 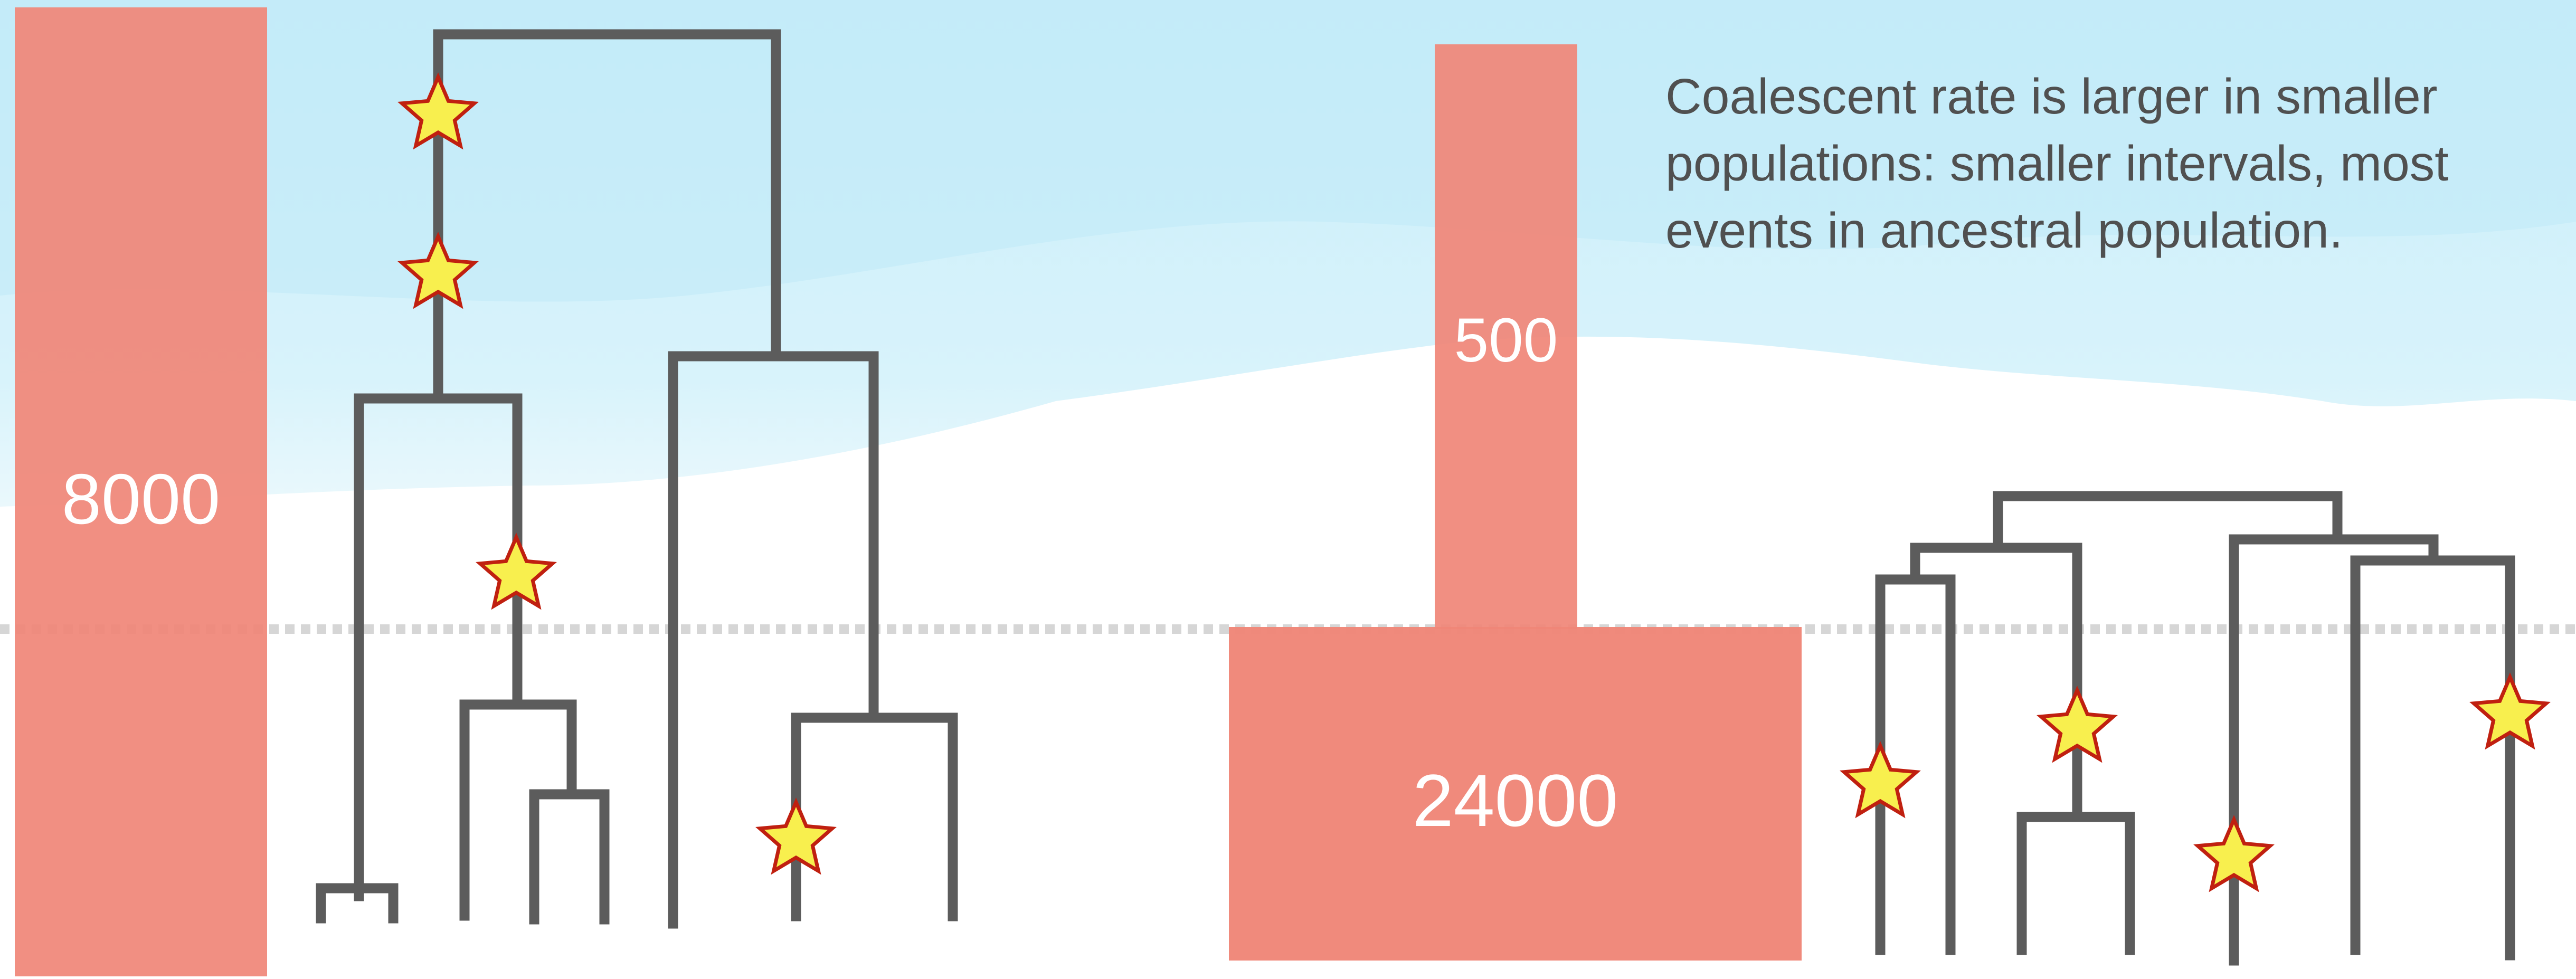 I want to click on population-bar-left, so click(x=141, y=491).